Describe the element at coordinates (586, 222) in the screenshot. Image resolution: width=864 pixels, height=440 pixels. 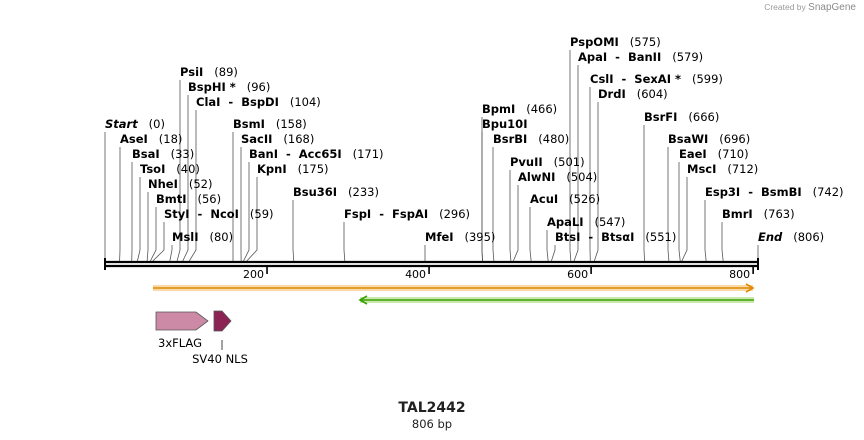
I see `restriction-site-label: ApaLI (547)` at that location.